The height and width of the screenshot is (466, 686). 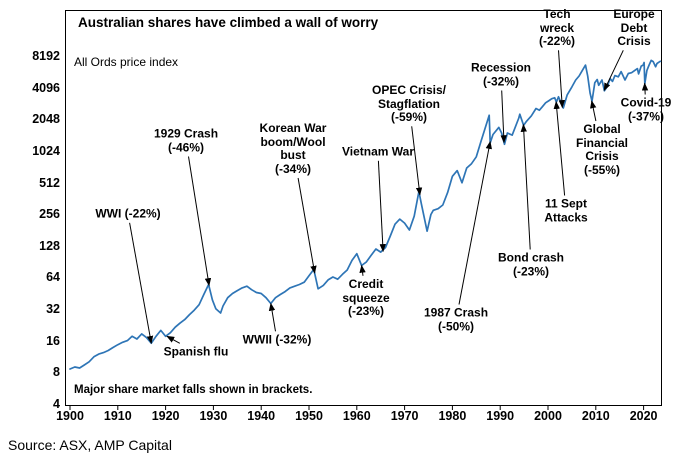 What do you see at coordinates (409, 103) in the screenshot?
I see `annotation-opec-crisis: OPEC Crisis/ Stagflation (-59%)` at bounding box center [409, 103].